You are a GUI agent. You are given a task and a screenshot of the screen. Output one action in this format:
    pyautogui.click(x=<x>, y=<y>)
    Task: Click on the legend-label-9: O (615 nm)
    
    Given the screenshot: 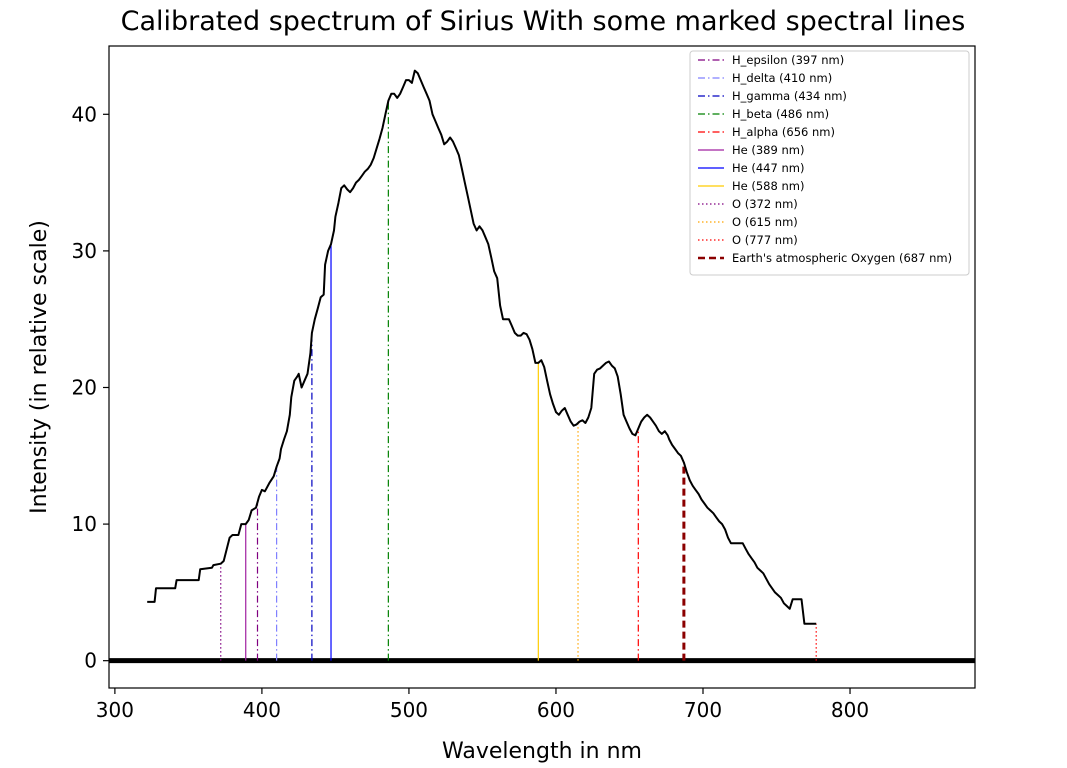 What is the action you would take?
    pyautogui.click(x=765, y=222)
    